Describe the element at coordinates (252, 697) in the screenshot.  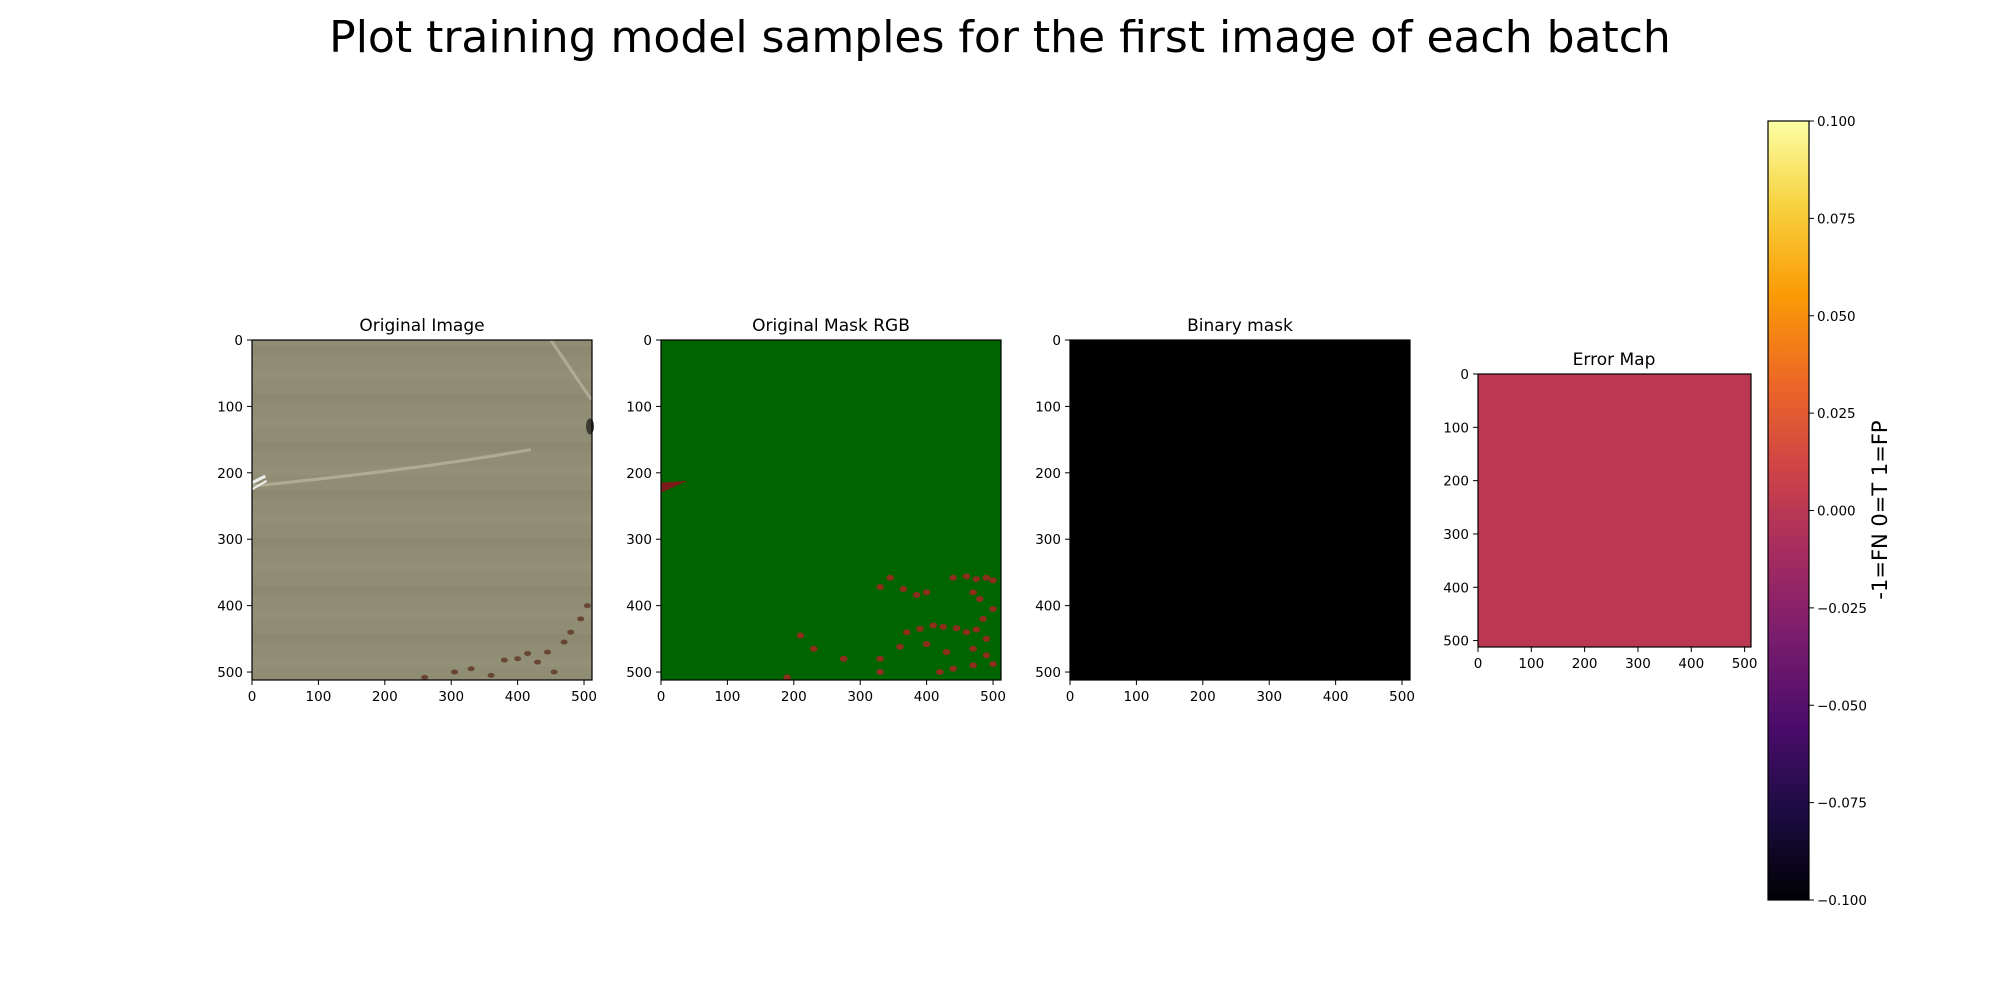
I see `x-tick-label: 0` at that location.